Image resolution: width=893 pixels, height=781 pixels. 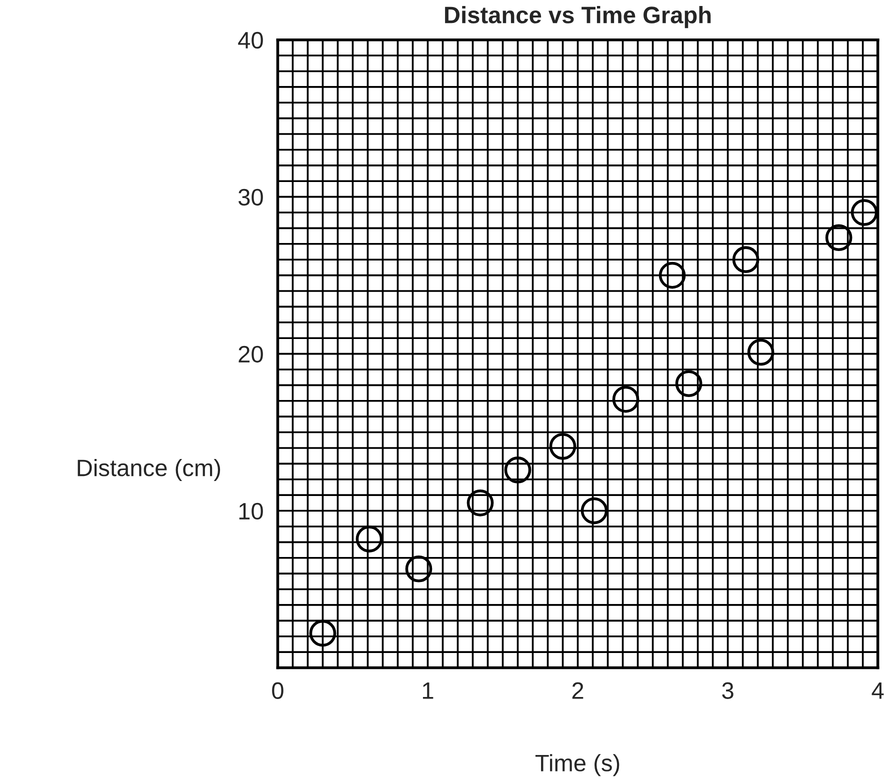 I want to click on x-tick-label: 1, so click(x=428, y=690).